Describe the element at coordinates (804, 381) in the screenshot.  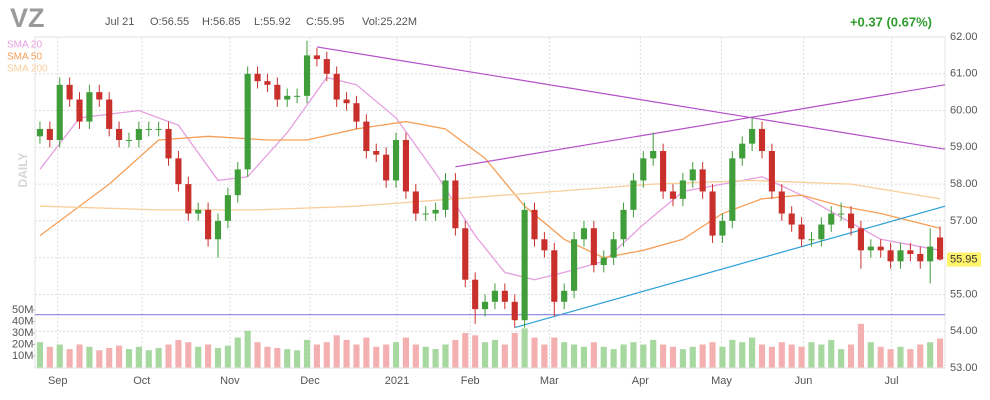
I see `x-tick-label: Jun` at that location.